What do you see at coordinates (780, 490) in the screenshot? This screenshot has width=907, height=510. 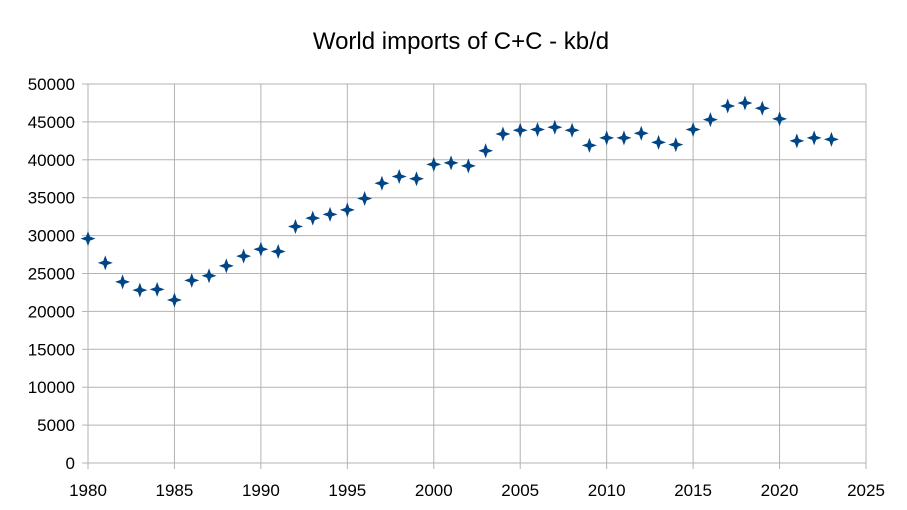 I see `x-tick-label: 2020` at bounding box center [780, 490].